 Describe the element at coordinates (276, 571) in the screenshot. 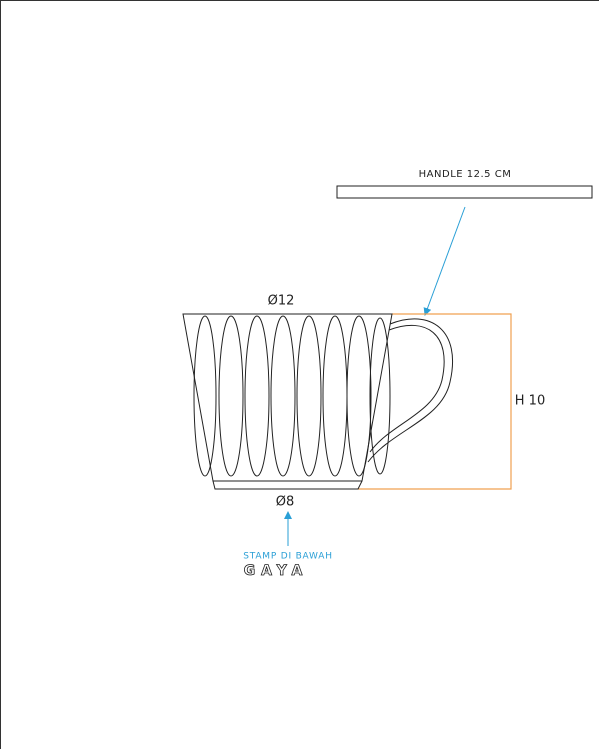

I see `logo: GAYA` at that location.